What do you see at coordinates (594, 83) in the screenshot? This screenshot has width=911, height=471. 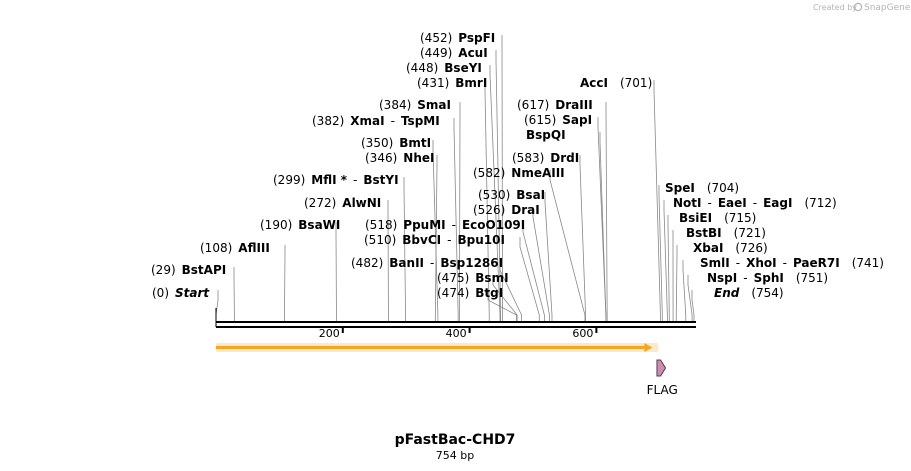 I see `enzyme-name: AccI` at bounding box center [594, 83].